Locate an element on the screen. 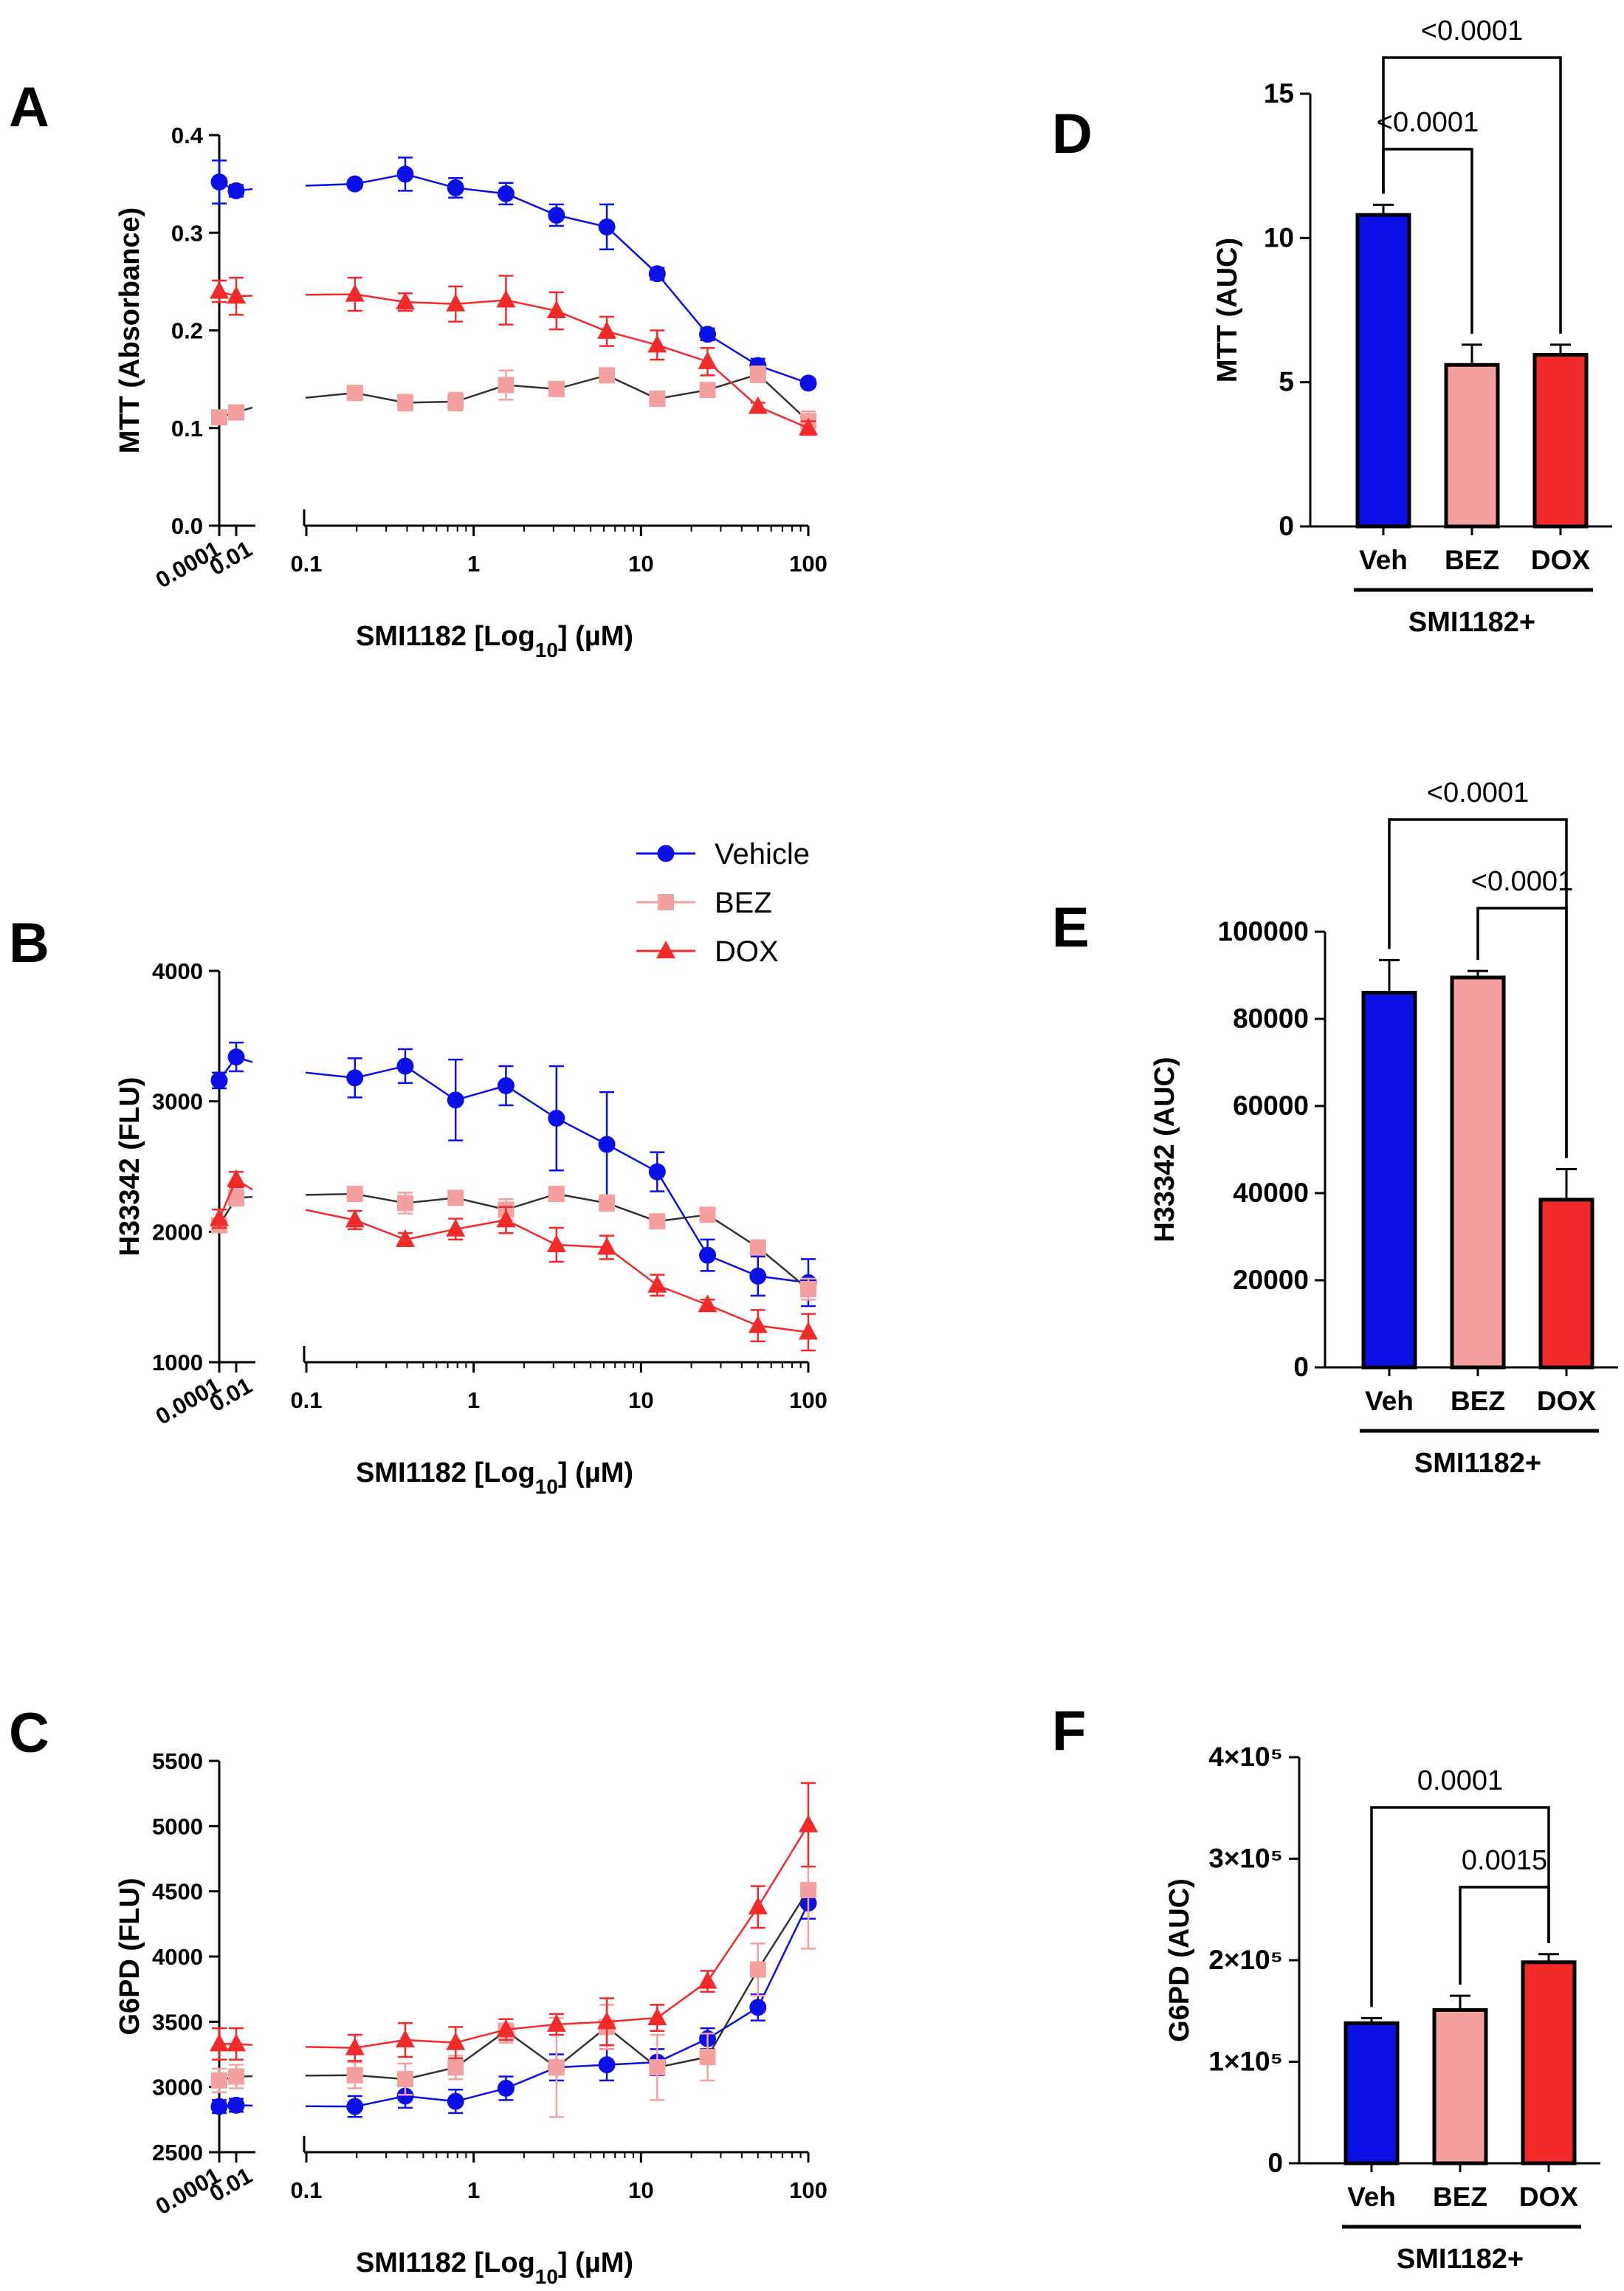 The height and width of the screenshot is (2291, 1624). panel-f-significance-label: 0.0015 is located at coordinates (1504, 1860).